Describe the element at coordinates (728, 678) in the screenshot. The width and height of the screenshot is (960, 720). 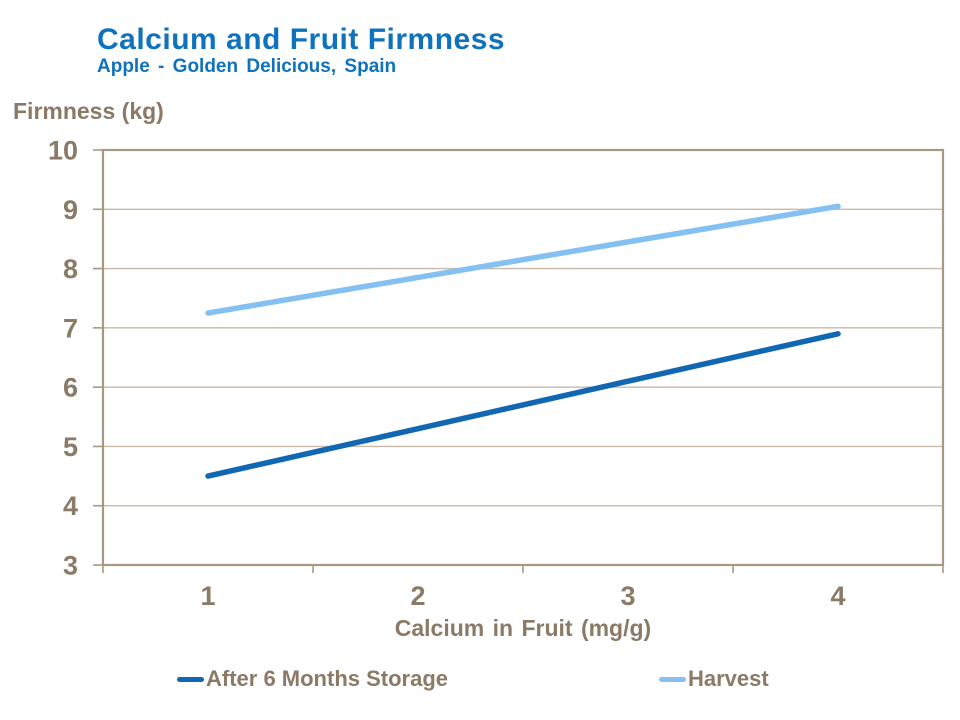
I see `legend-label: Harvest` at that location.